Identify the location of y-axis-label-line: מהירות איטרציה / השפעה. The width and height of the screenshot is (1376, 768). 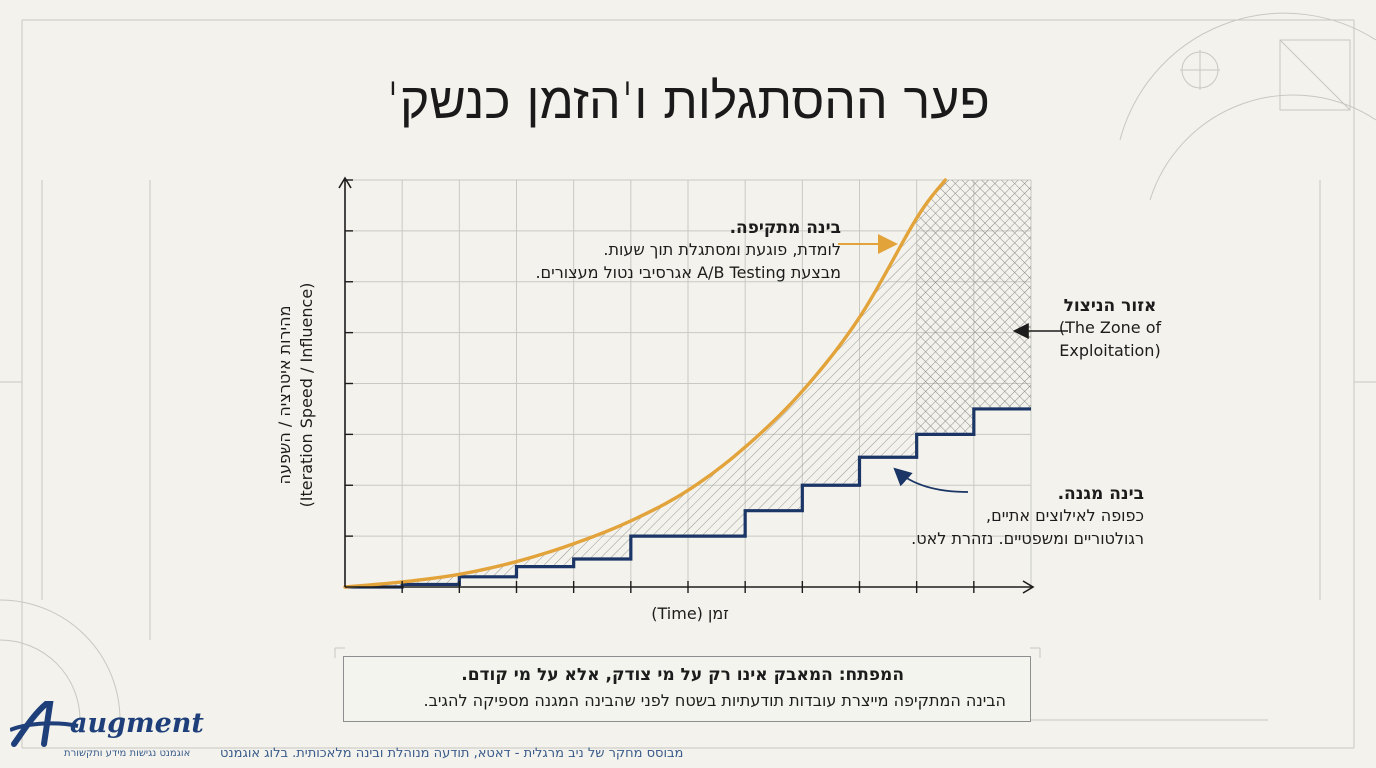
(284, 395).